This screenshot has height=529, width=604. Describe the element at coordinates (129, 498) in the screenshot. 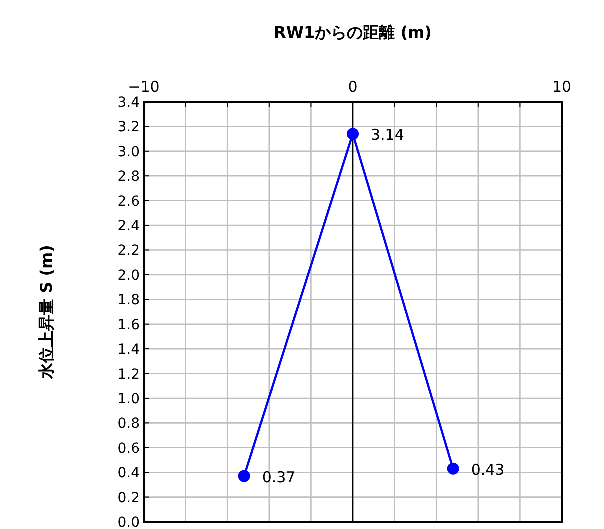

I see `y-tick-label: 0.2` at that location.